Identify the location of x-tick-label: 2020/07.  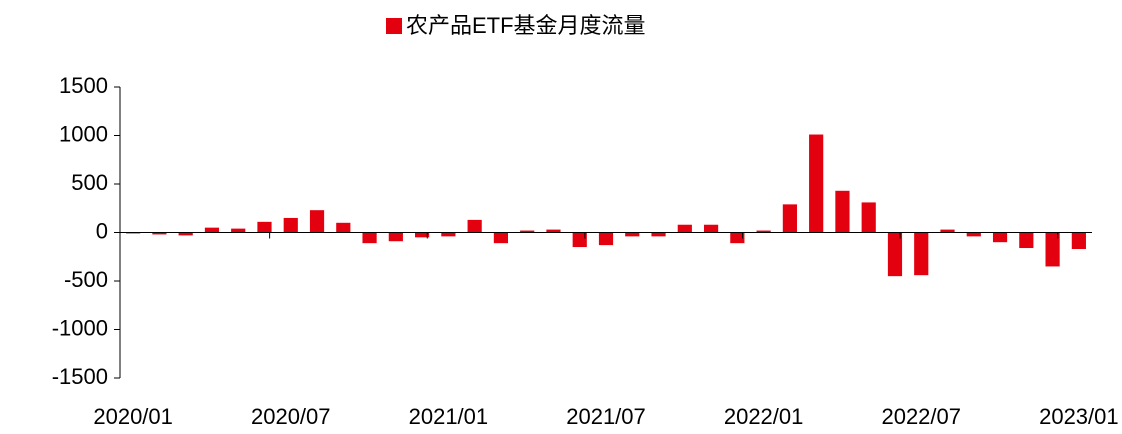
(291, 416).